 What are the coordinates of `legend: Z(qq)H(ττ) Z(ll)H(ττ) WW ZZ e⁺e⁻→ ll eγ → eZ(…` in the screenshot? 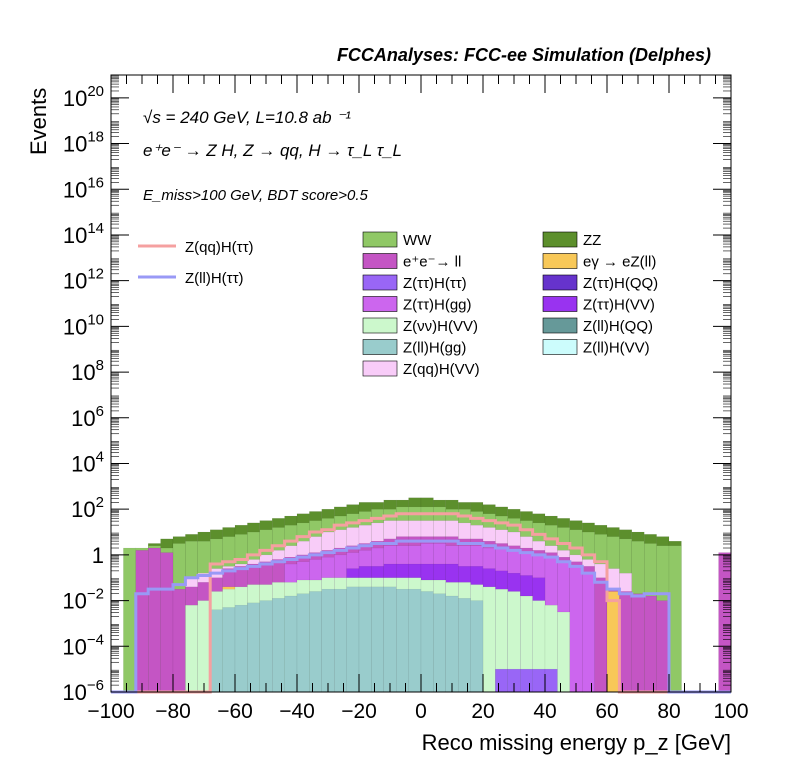 It's located at (398, 304).